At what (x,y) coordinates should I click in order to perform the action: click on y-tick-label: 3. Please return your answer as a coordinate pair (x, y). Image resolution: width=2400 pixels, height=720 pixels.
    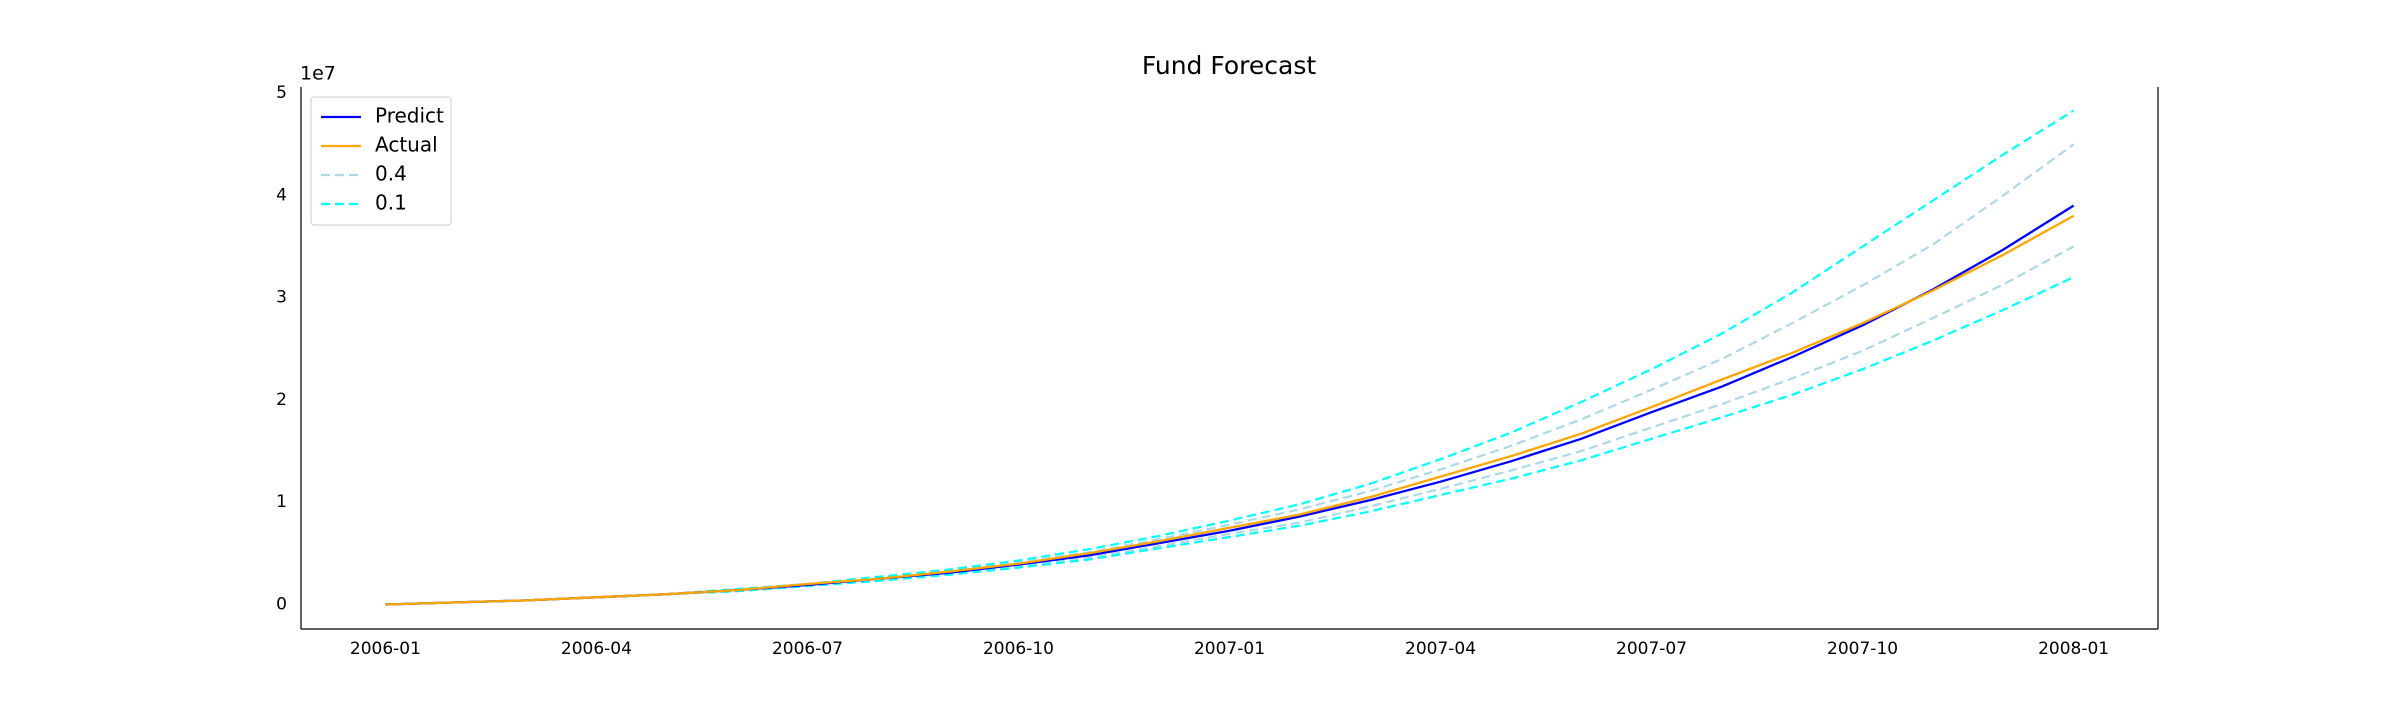
    Looking at the image, I should click on (281, 298).